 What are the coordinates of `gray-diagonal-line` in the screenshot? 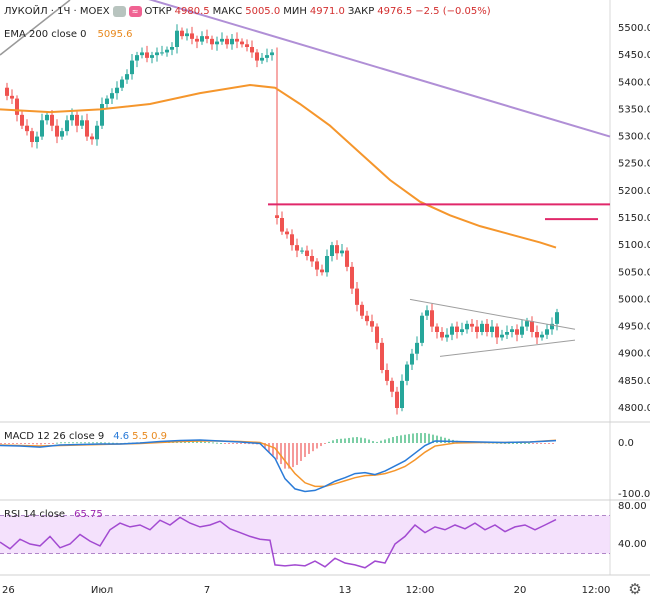 It's located at (35, 28).